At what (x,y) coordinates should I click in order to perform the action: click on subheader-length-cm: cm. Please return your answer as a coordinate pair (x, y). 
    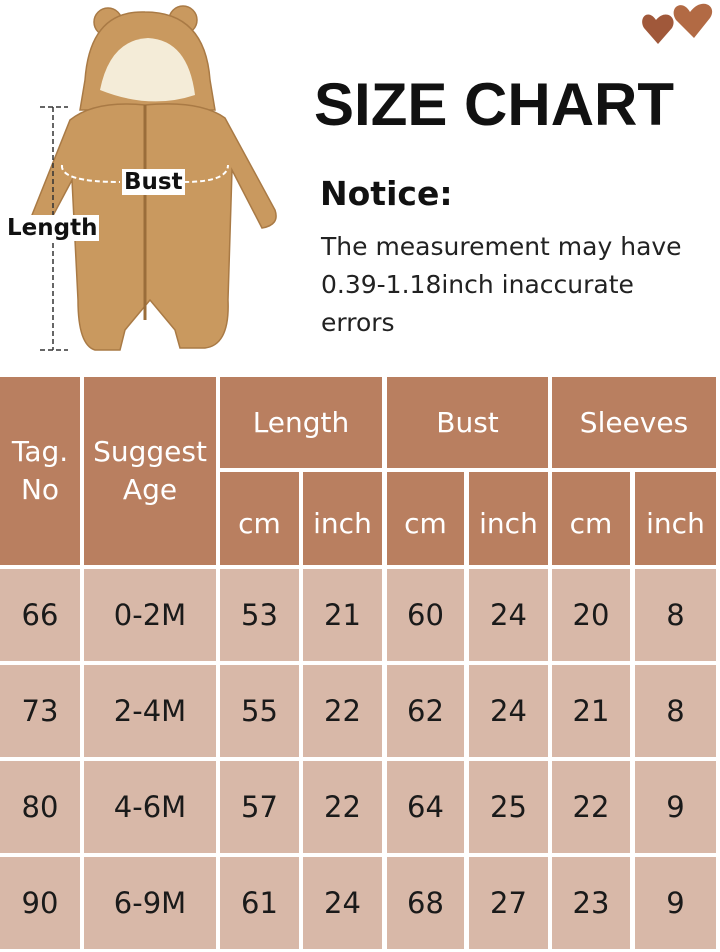
    Looking at the image, I should click on (259, 518).